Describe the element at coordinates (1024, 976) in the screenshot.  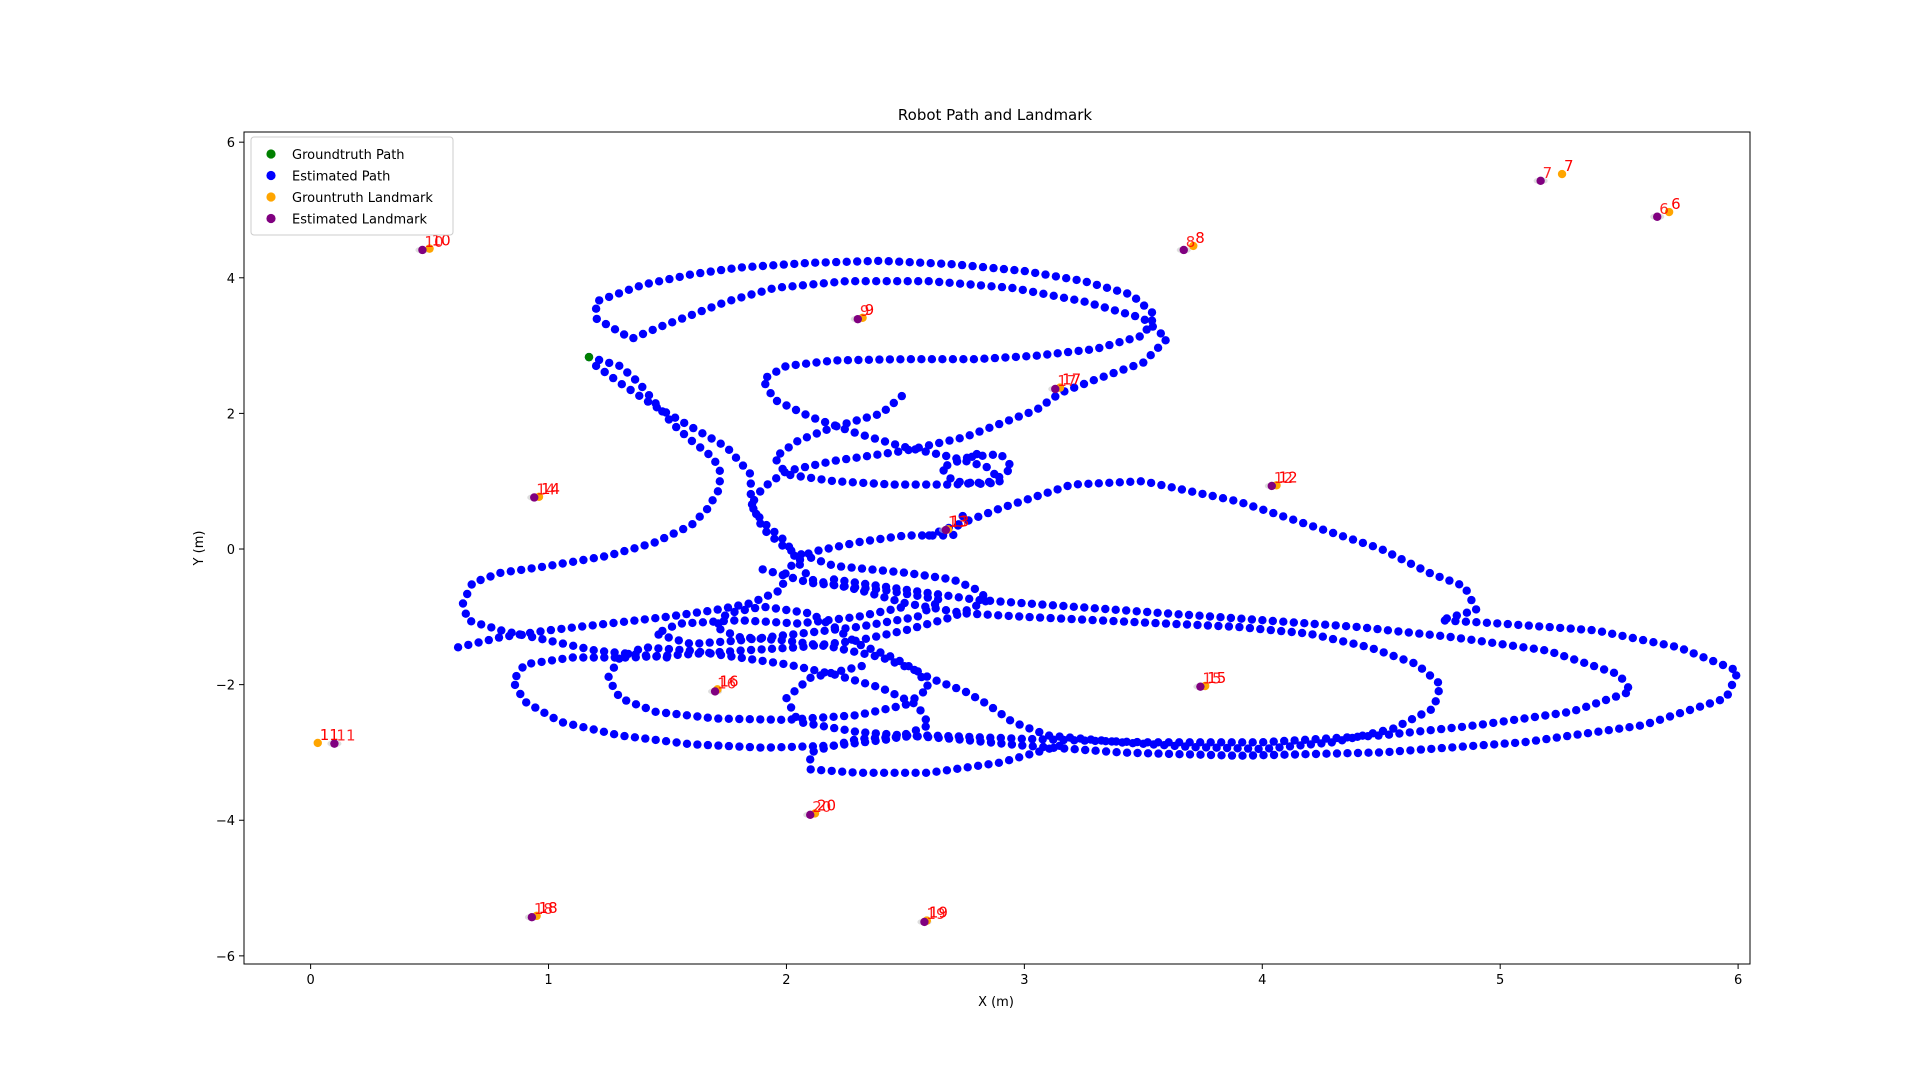
I see `x-axis-ticks: 0 1 2 3 4 5 6` at that location.